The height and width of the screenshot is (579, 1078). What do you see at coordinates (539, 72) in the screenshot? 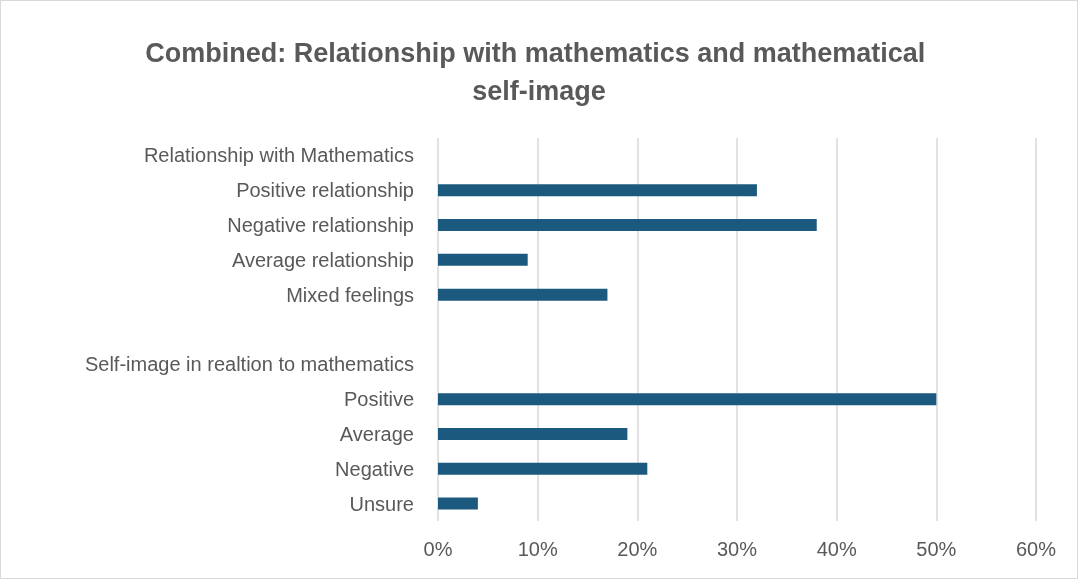
I see `chart-title: Combined: Relationship with mathematics and mathematical self-image` at bounding box center [539, 72].